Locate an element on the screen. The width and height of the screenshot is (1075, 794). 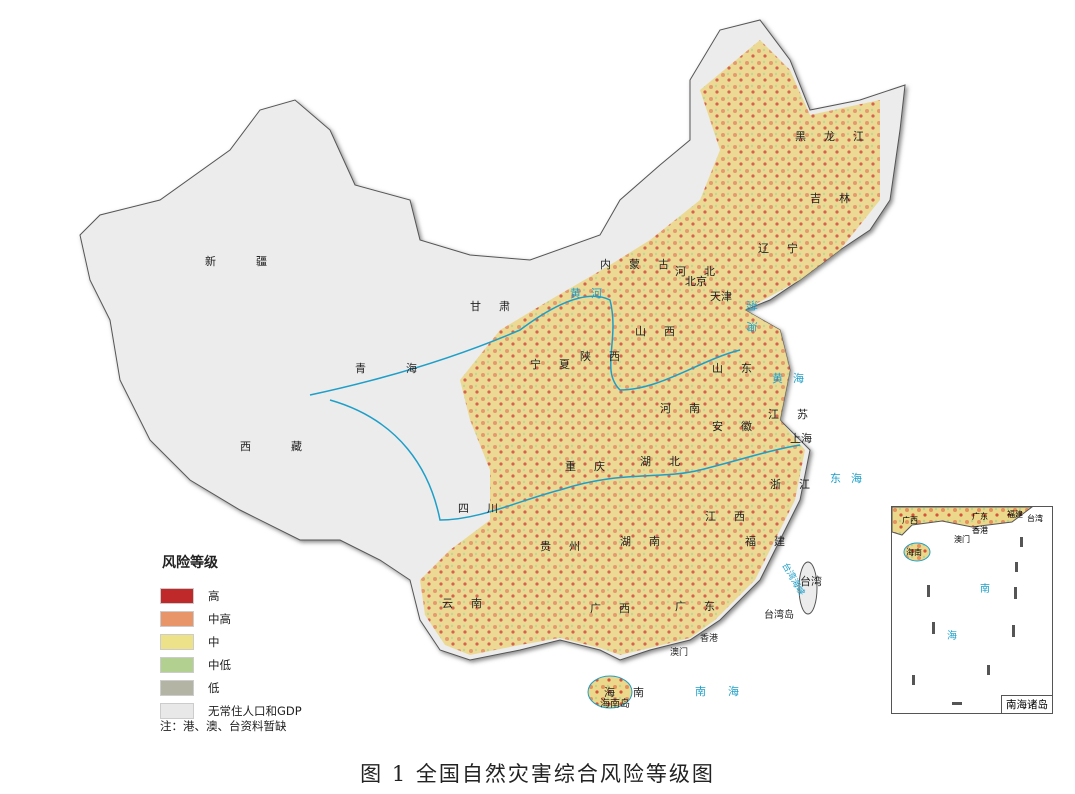
yangtze-river is located at coordinates (565, 460).